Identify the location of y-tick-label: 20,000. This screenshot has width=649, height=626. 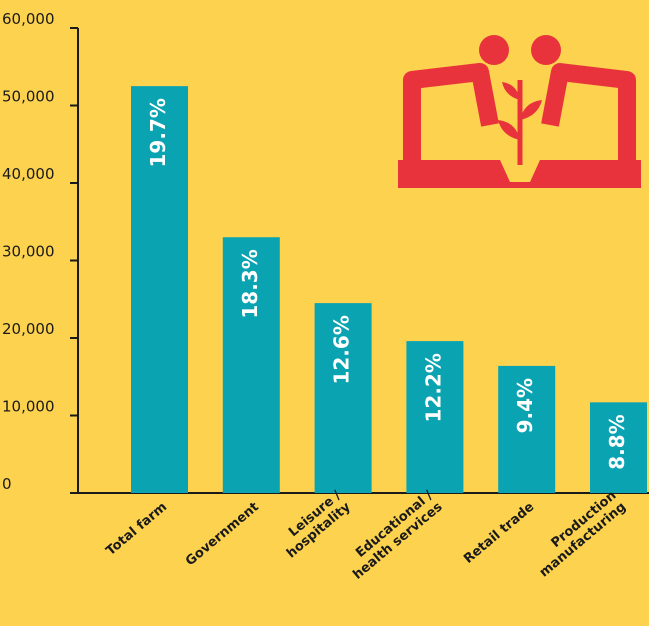
(28, 329).